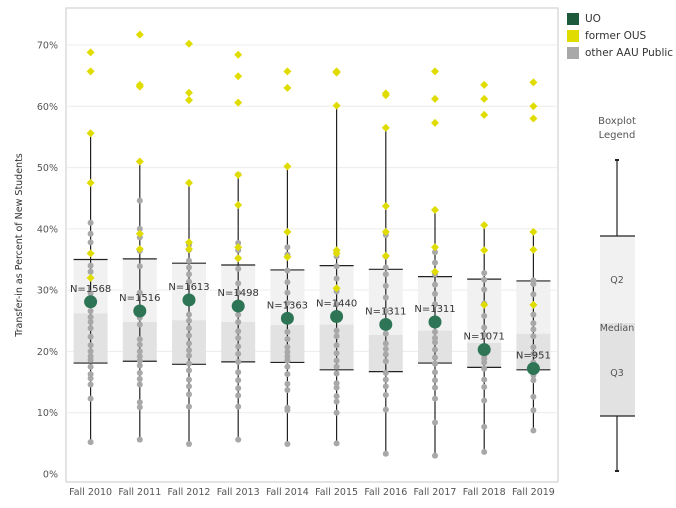 This screenshot has height=508, width=676. Describe the element at coordinates (620, 18) in the screenshot. I see `legend-item-uo: UO` at that location.